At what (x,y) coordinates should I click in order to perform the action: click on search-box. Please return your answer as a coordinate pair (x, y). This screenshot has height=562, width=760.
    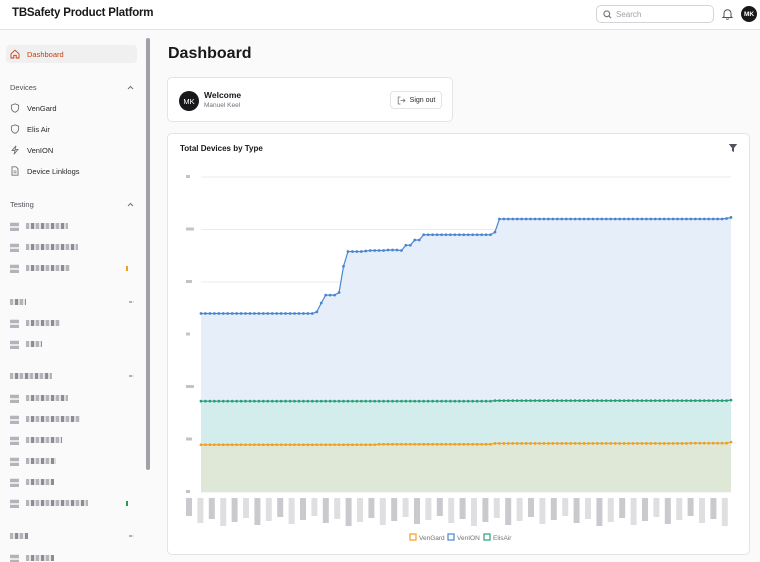
    Looking at the image, I should click on (655, 14).